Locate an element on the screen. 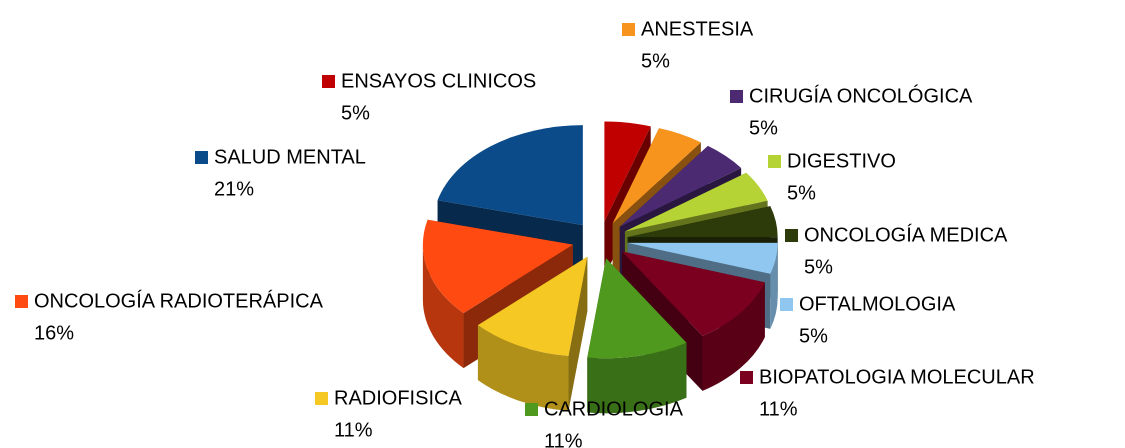 This screenshot has width=1125, height=448. slice-label: CARDIOLOGIA is located at coordinates (614, 409).